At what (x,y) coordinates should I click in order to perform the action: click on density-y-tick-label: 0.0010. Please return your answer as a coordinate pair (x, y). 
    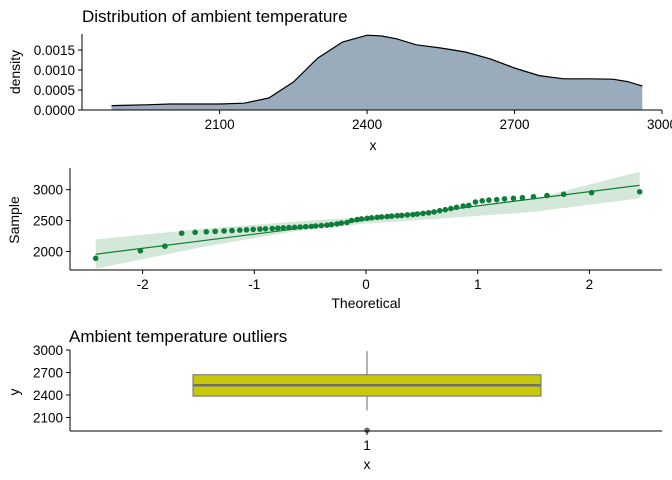
    Looking at the image, I should click on (54, 70).